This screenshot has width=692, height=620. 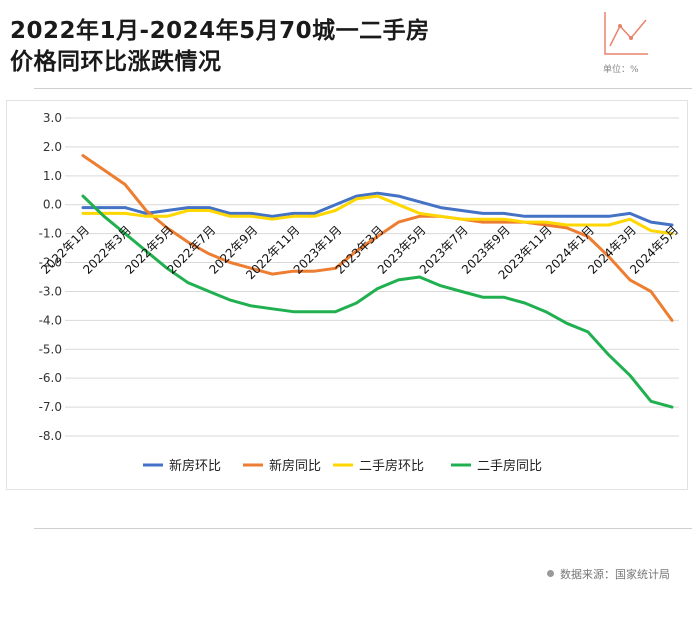 What do you see at coordinates (615, 574) in the screenshot?
I see `data-source-text: 数据来源：国家统计局` at bounding box center [615, 574].